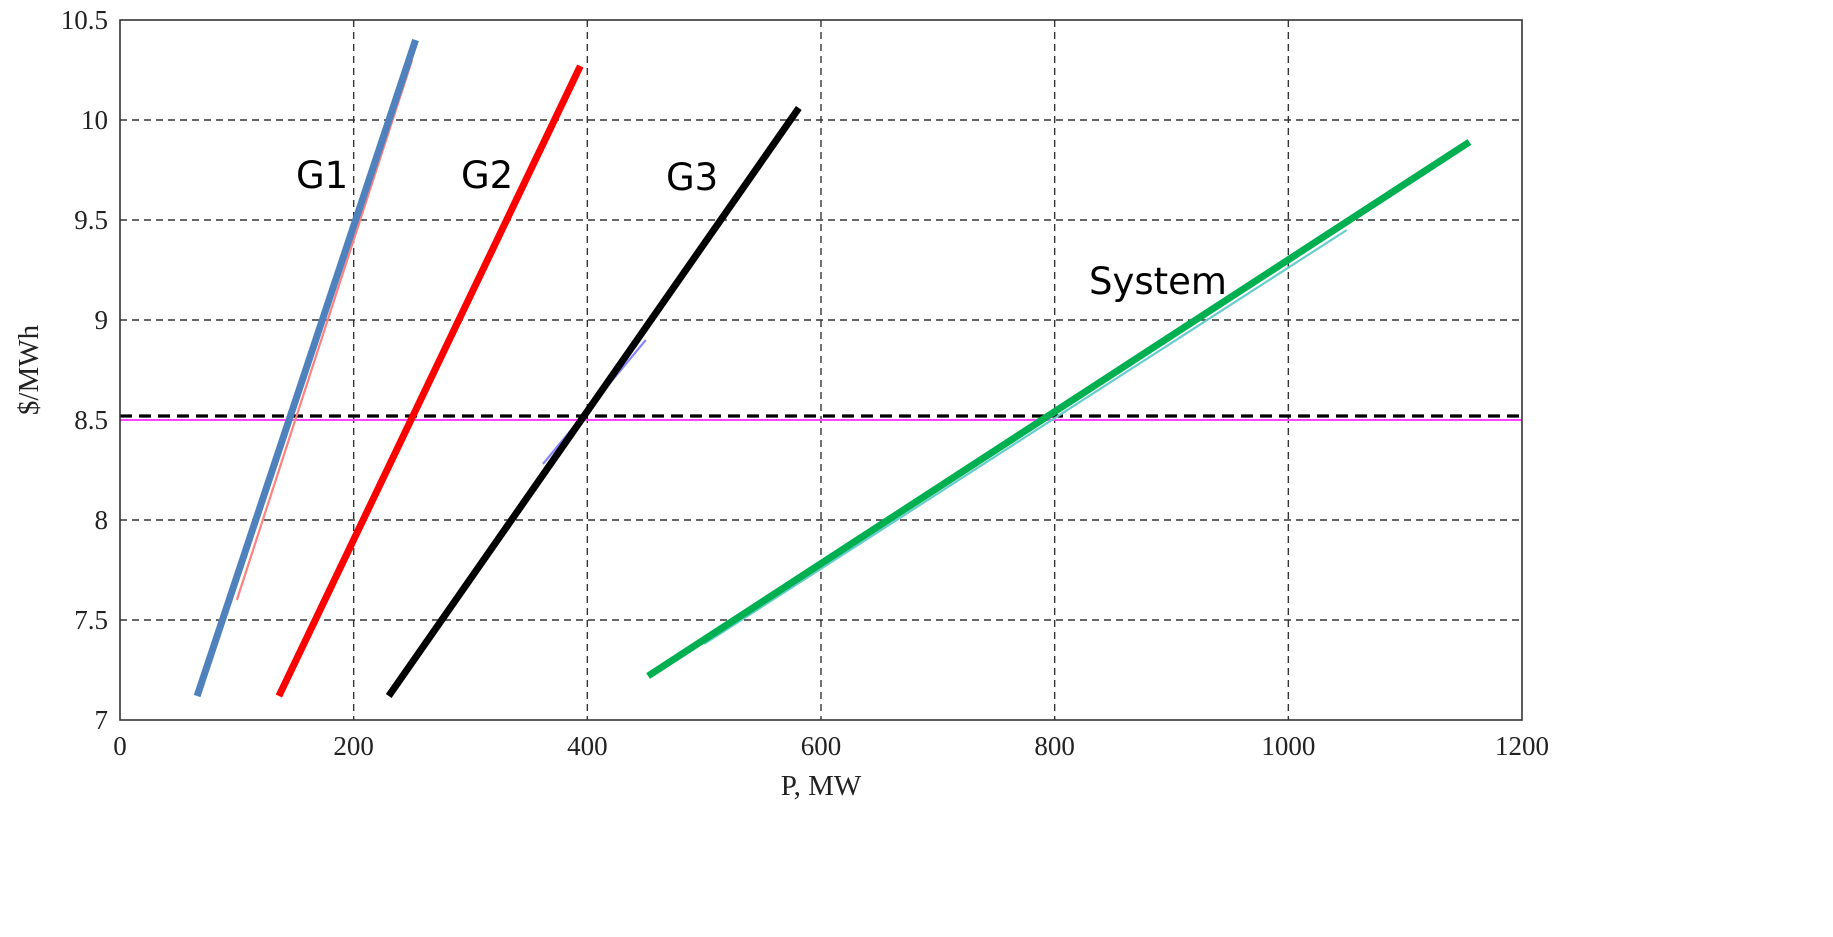 The width and height of the screenshot is (1833, 937). Describe the element at coordinates (587, 746) in the screenshot. I see `x-tick-label: 400` at that location.